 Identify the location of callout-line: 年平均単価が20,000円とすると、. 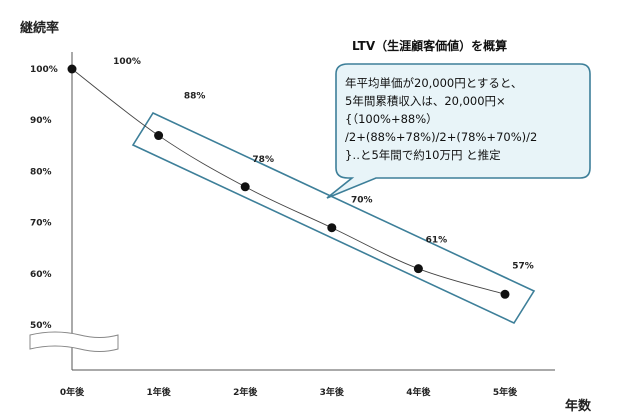
(434, 83).